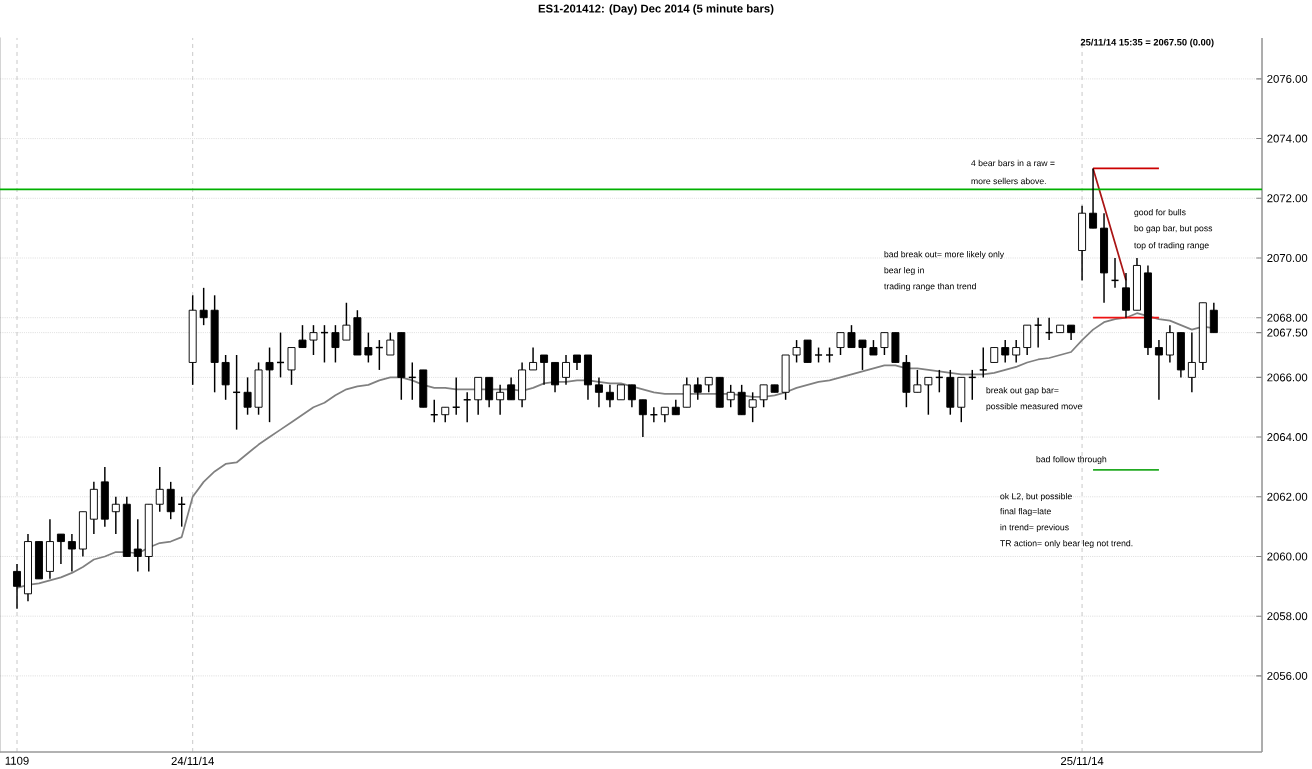 Image resolution: width=1312 pixels, height=769 pixels. What do you see at coordinates (192, 761) in the screenshot?
I see `x-tick-label: 24/11/14` at bounding box center [192, 761].